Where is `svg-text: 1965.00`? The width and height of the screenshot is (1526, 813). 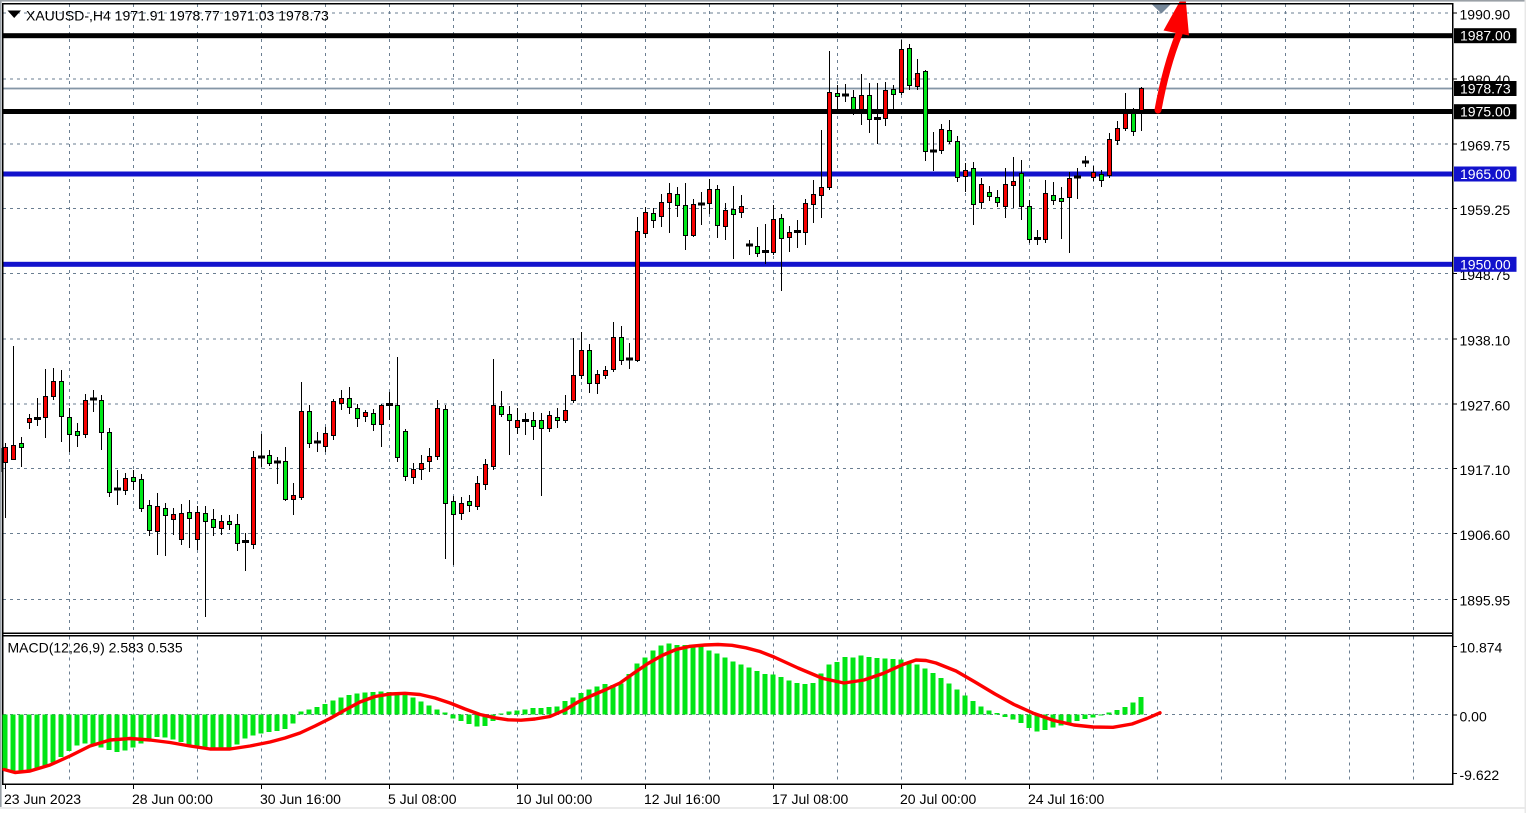 svg-text: 1965.00 is located at coordinates (1485, 174).